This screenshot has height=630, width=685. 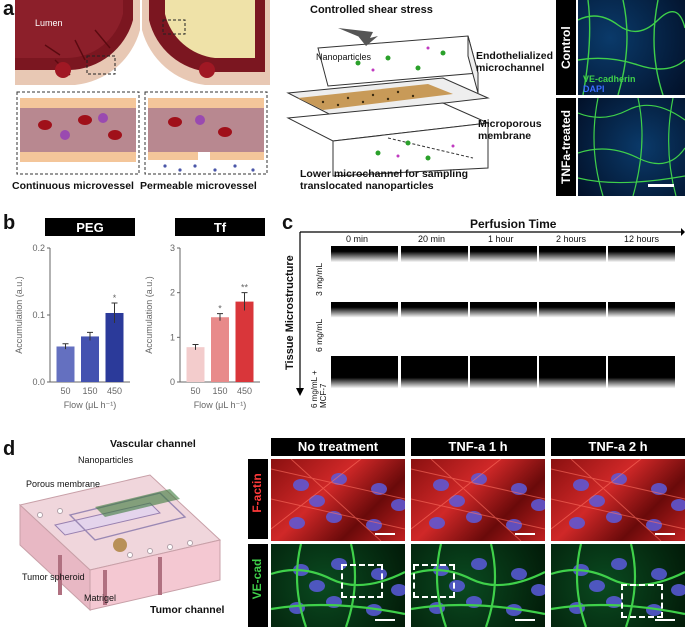 What do you see at coordinates (63, 484) in the screenshot?
I see `porous-membrane-label-d: Porous membrane` at bounding box center [63, 484].